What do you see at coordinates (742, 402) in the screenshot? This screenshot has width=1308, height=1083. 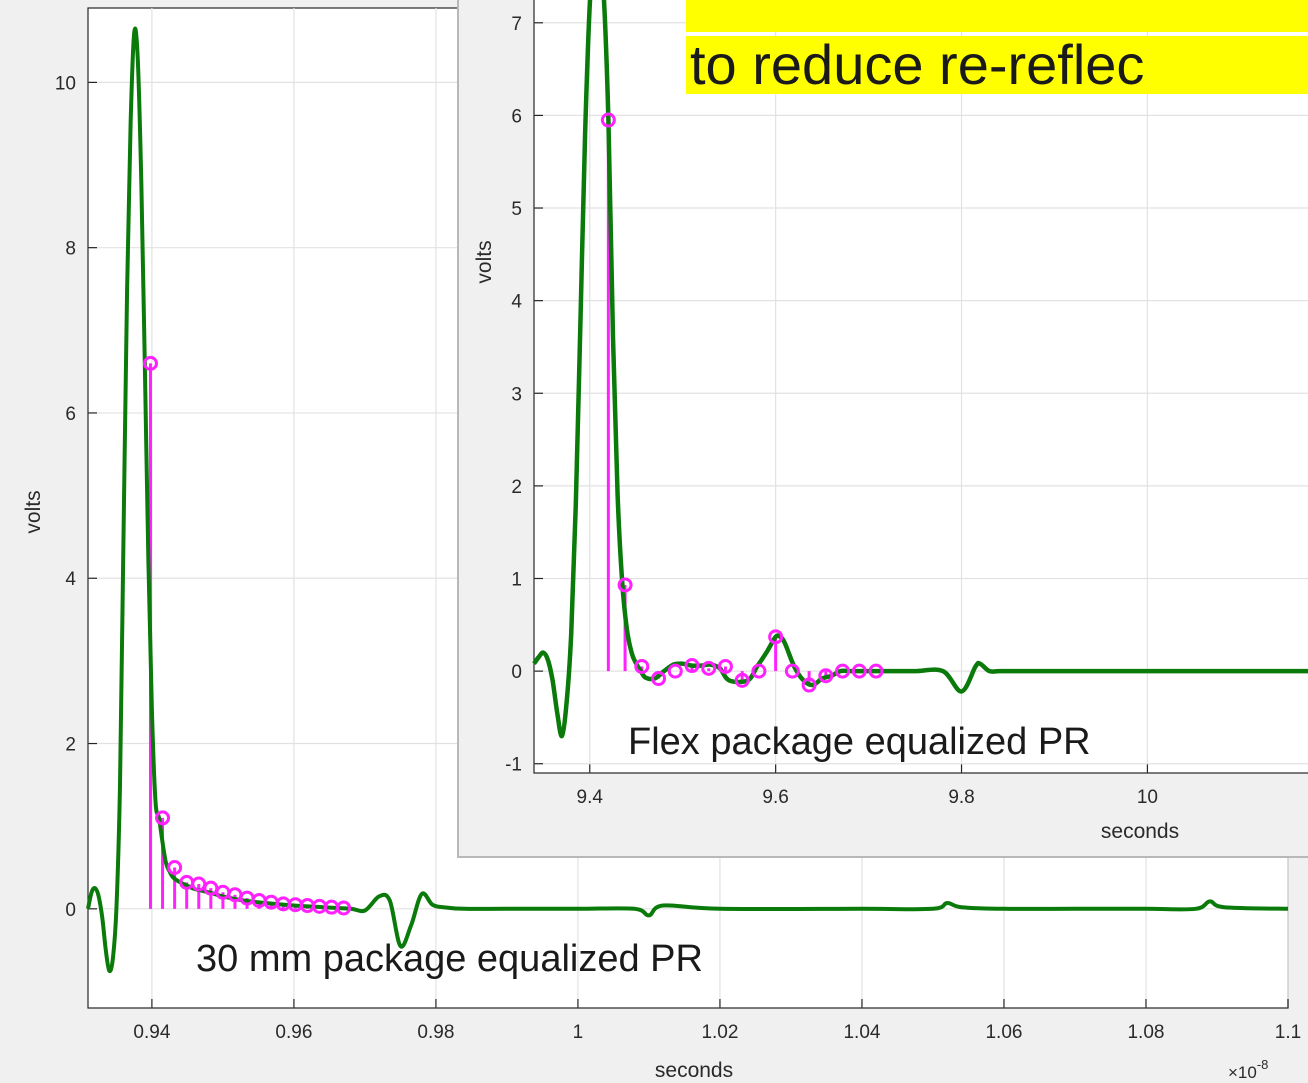 I see `inset-sample-markers` at bounding box center [742, 402].